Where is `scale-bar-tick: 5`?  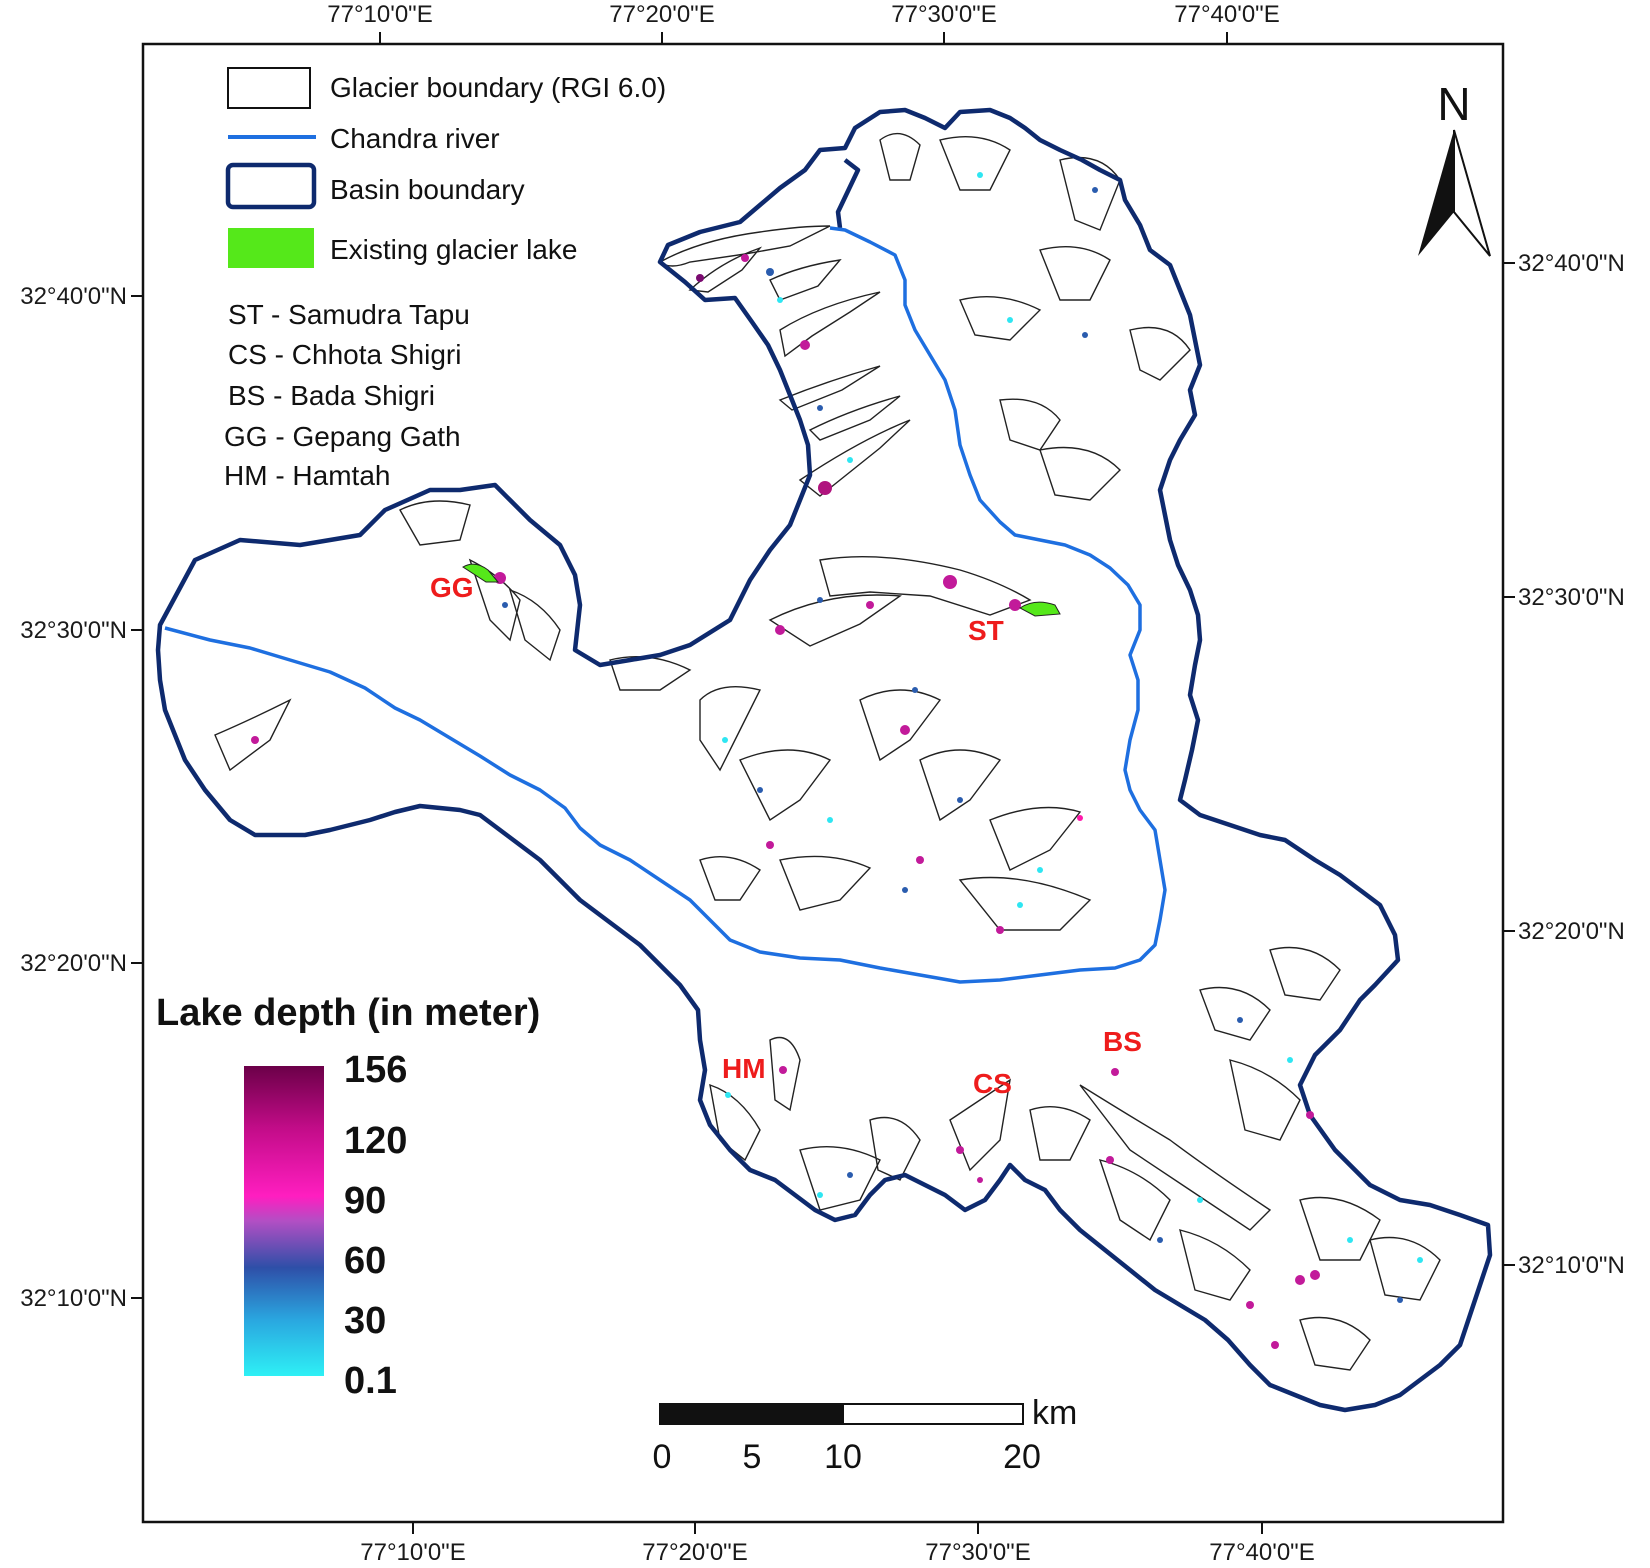
scale-bar-tick: 5 is located at coordinates (752, 1457).